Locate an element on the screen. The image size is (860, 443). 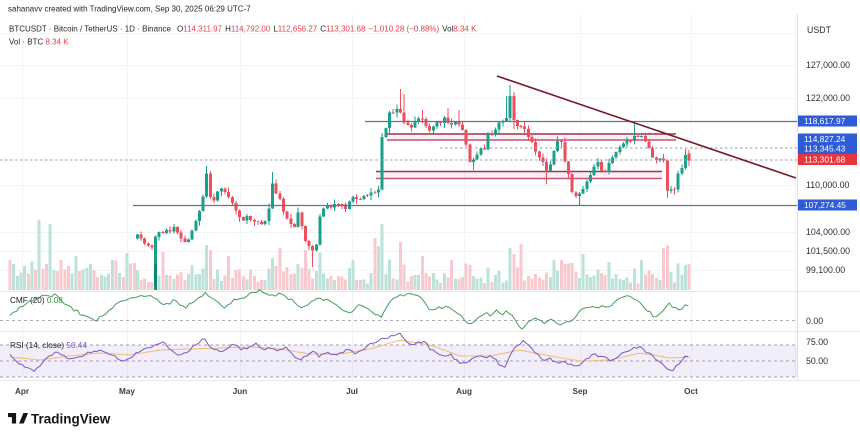
svg-text: 113,301.68 is located at coordinates (825, 160).